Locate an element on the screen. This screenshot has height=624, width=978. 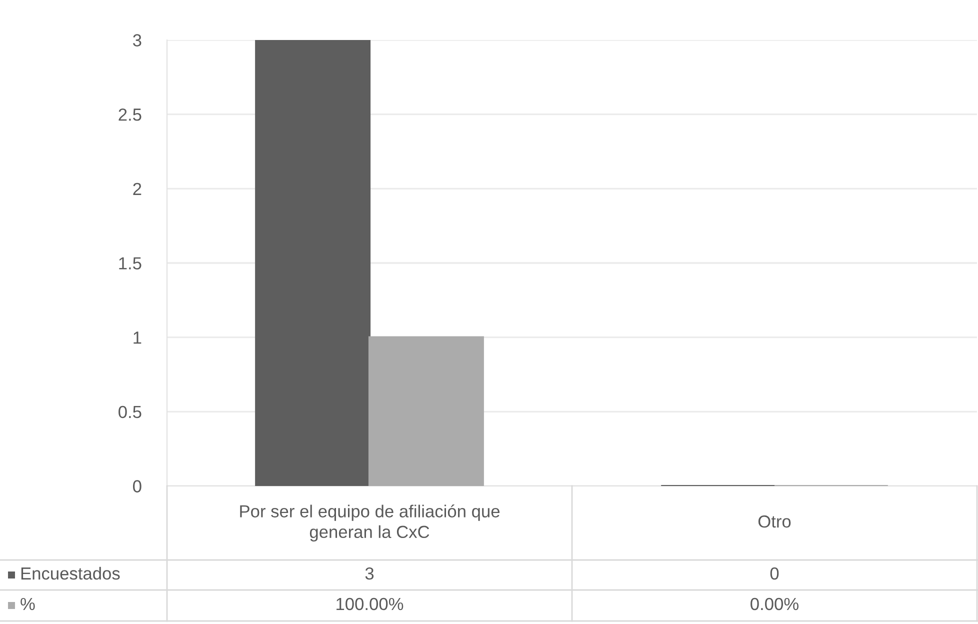
x-tick-label: Por ser el equipo de afiliación que generan la CxC is located at coordinates (370, 523).